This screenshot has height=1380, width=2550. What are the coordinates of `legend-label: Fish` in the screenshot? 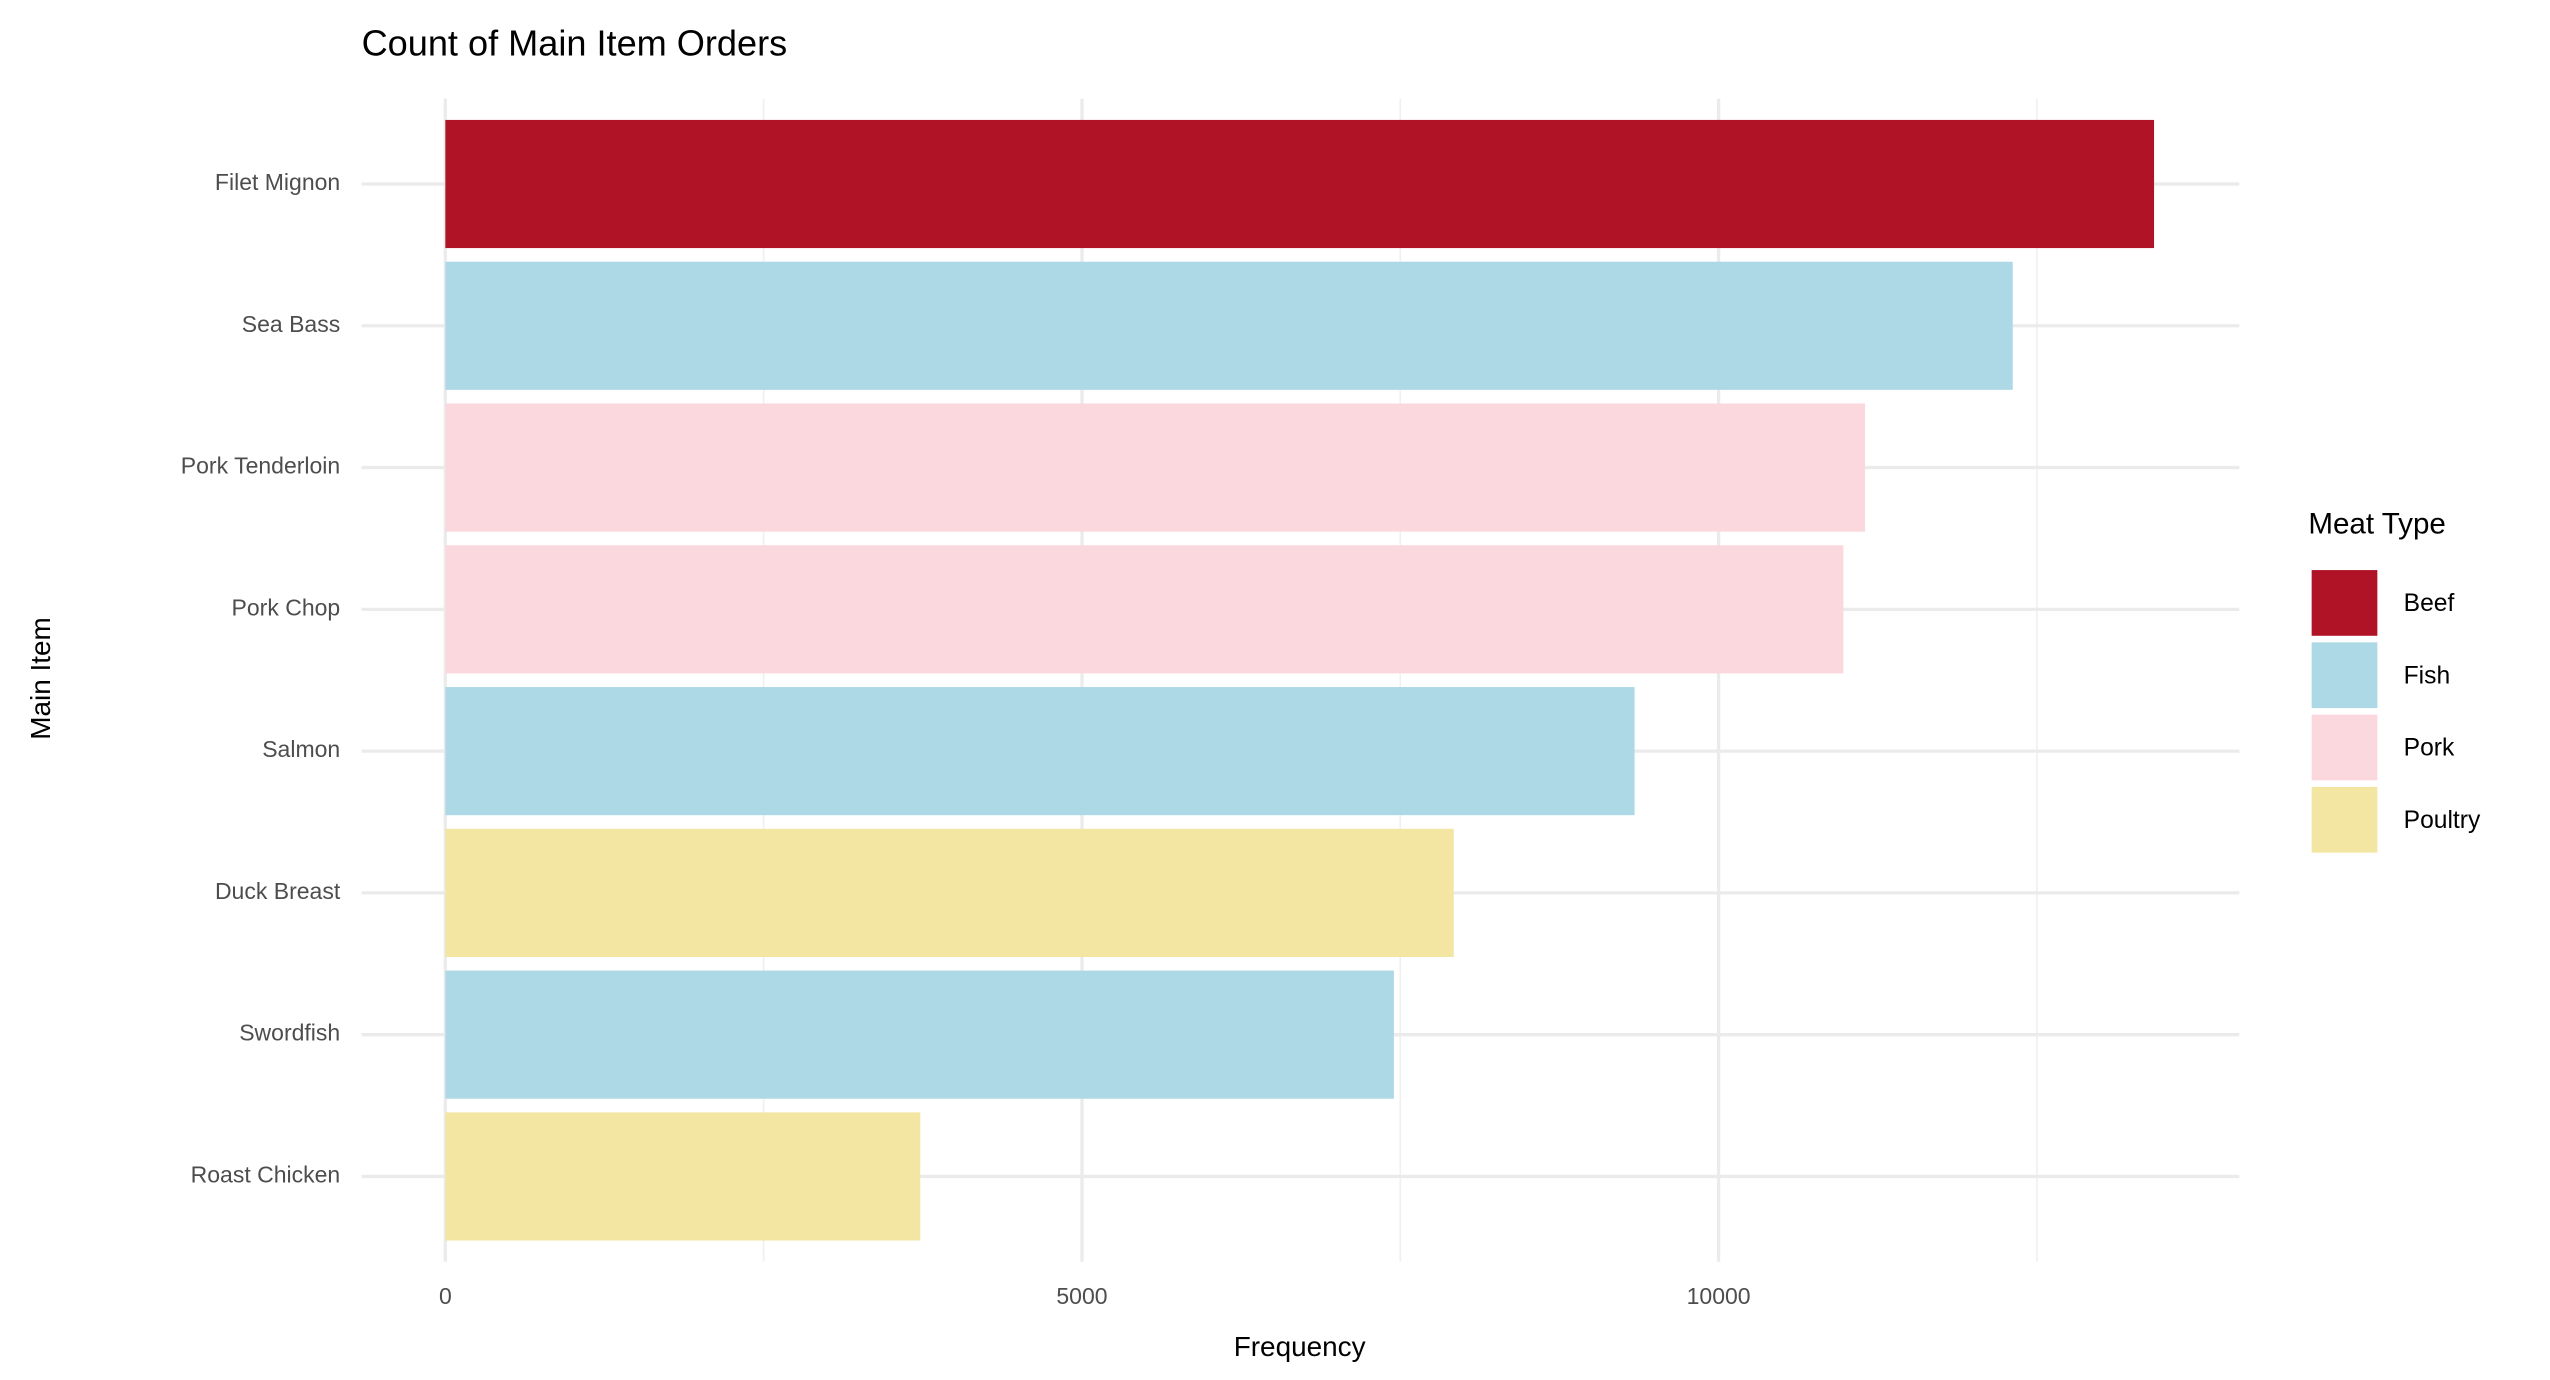 It's located at (2427, 675).